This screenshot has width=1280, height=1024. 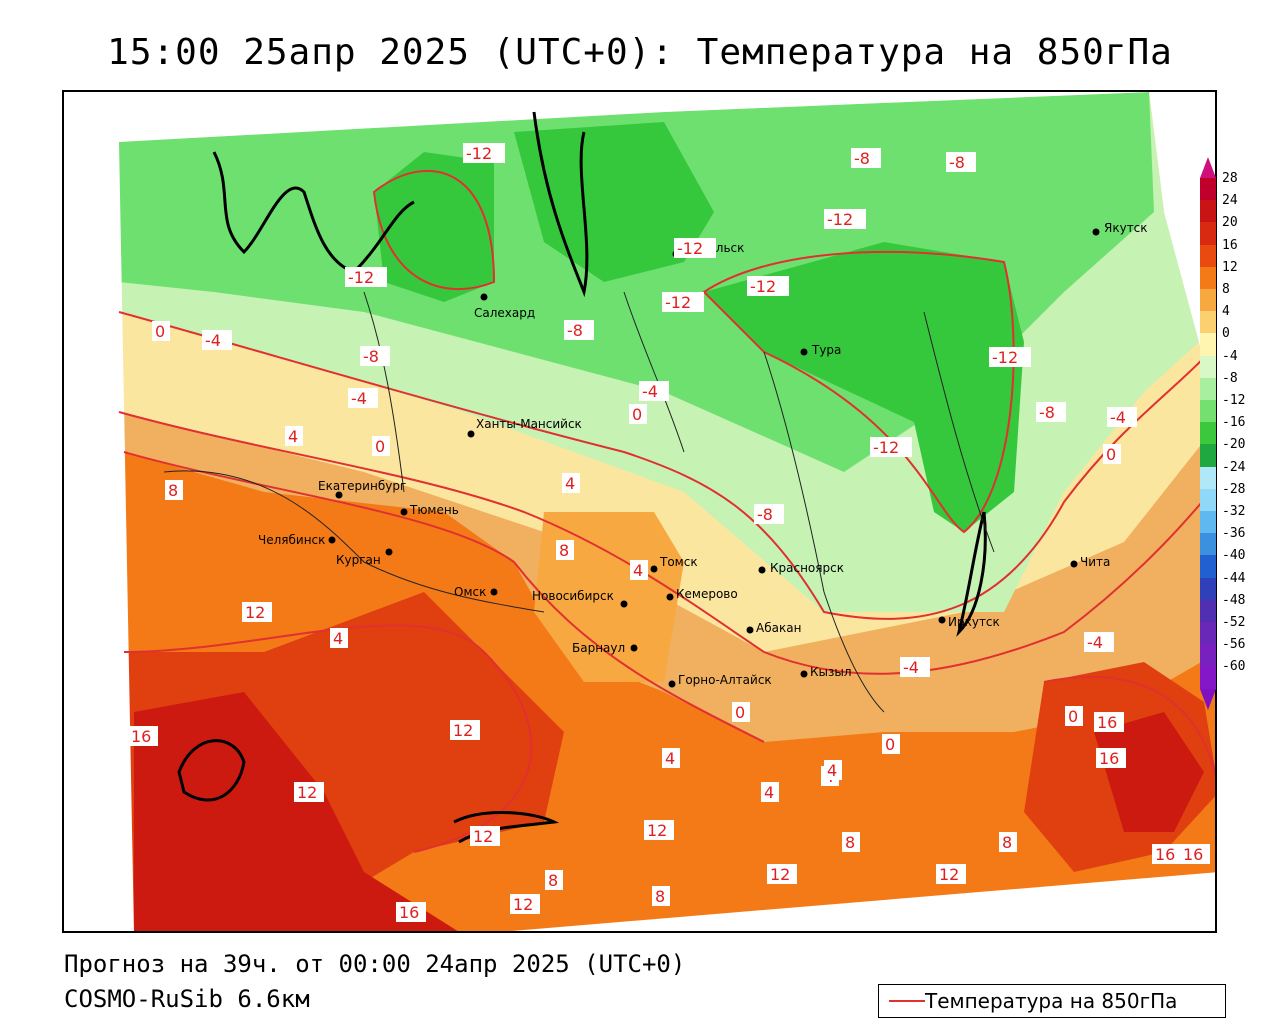 What do you see at coordinates (1095, 562) in the screenshot?
I see `city-label: Чита` at bounding box center [1095, 562].